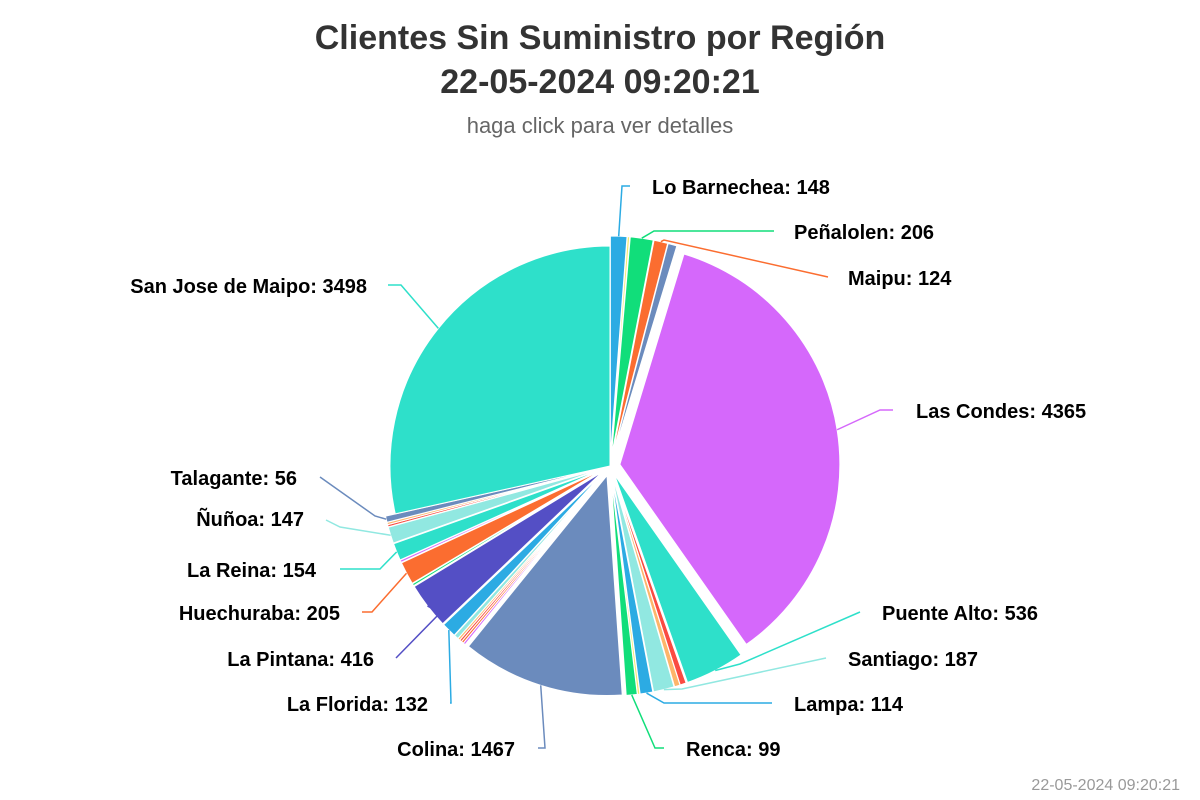 Image resolution: width=1200 pixels, height=800 pixels. I want to click on data-label-lampa: Lampa: 114, so click(849, 705).